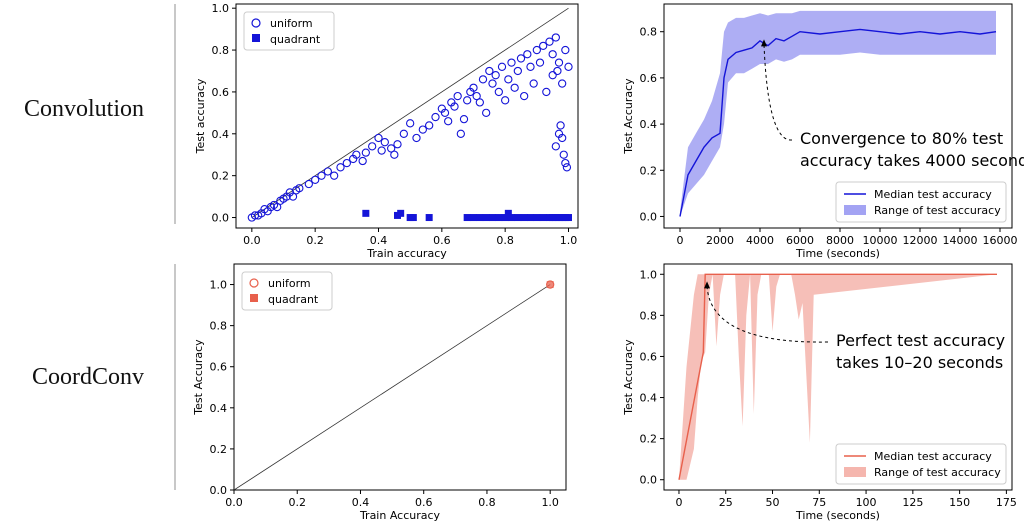 The height and width of the screenshot is (523, 1024). What do you see at coordinates (720, 240) in the screenshot?
I see `x-tick-label: 2000` at bounding box center [720, 240].